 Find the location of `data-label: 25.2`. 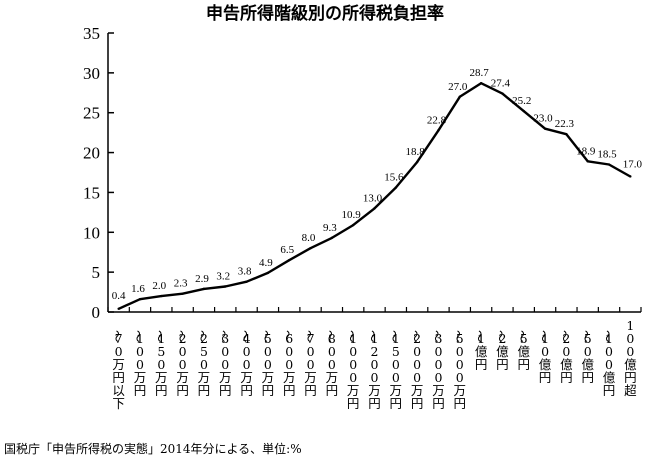

data-label: 25.2 is located at coordinates (521, 101).